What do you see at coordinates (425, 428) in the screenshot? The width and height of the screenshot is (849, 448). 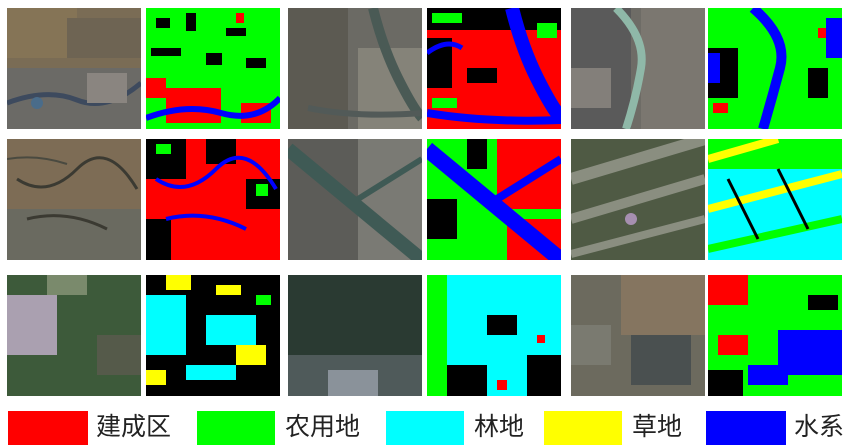 I see `legend-swatch-forest` at bounding box center [425, 428].